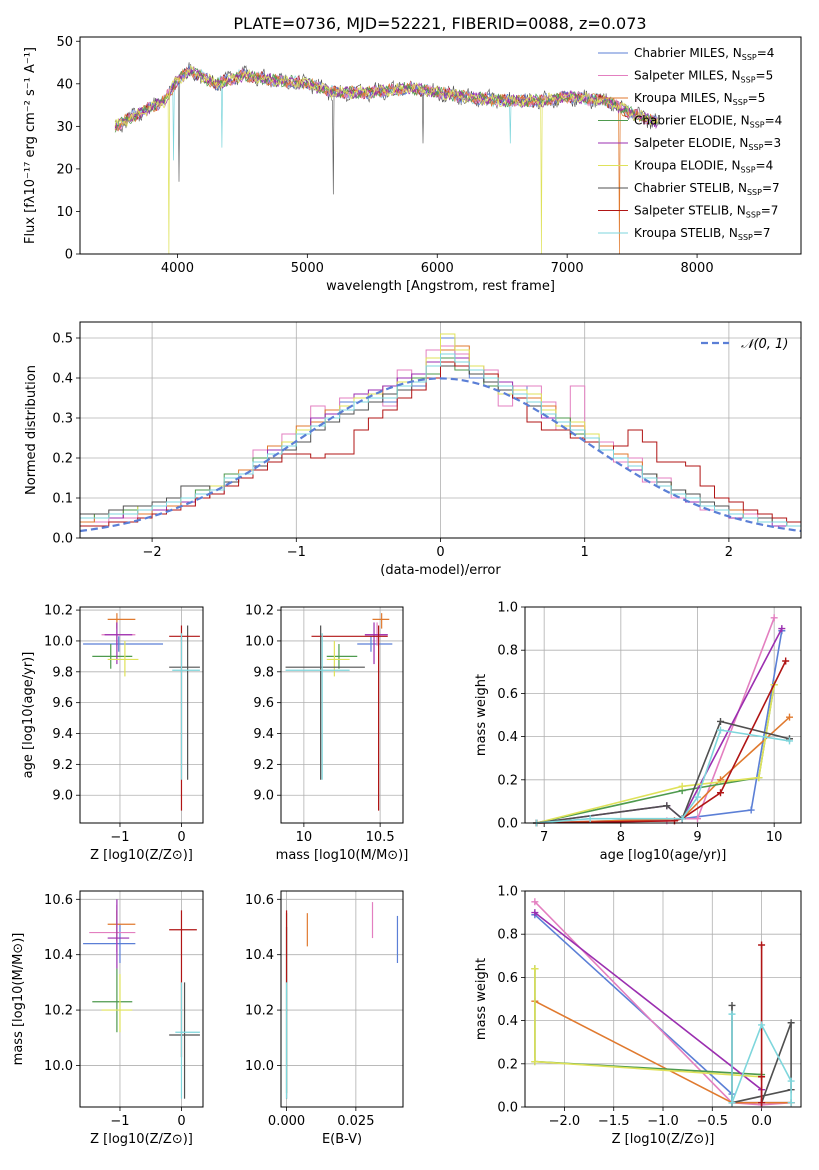 The width and height of the screenshot is (819, 1170). Describe the element at coordinates (342, 1139) in the screenshot. I see `x-axis-label: E(B-V)` at that location.